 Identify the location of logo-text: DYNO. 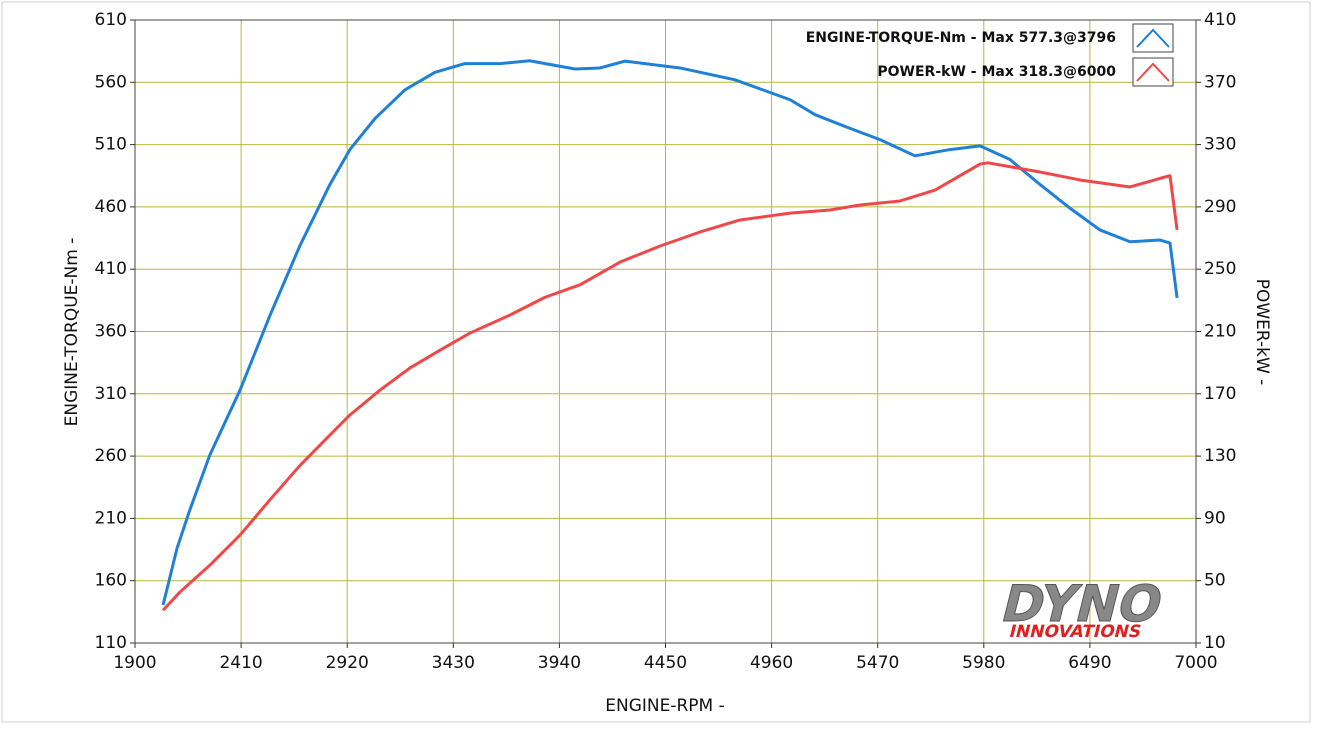
(1082, 604).